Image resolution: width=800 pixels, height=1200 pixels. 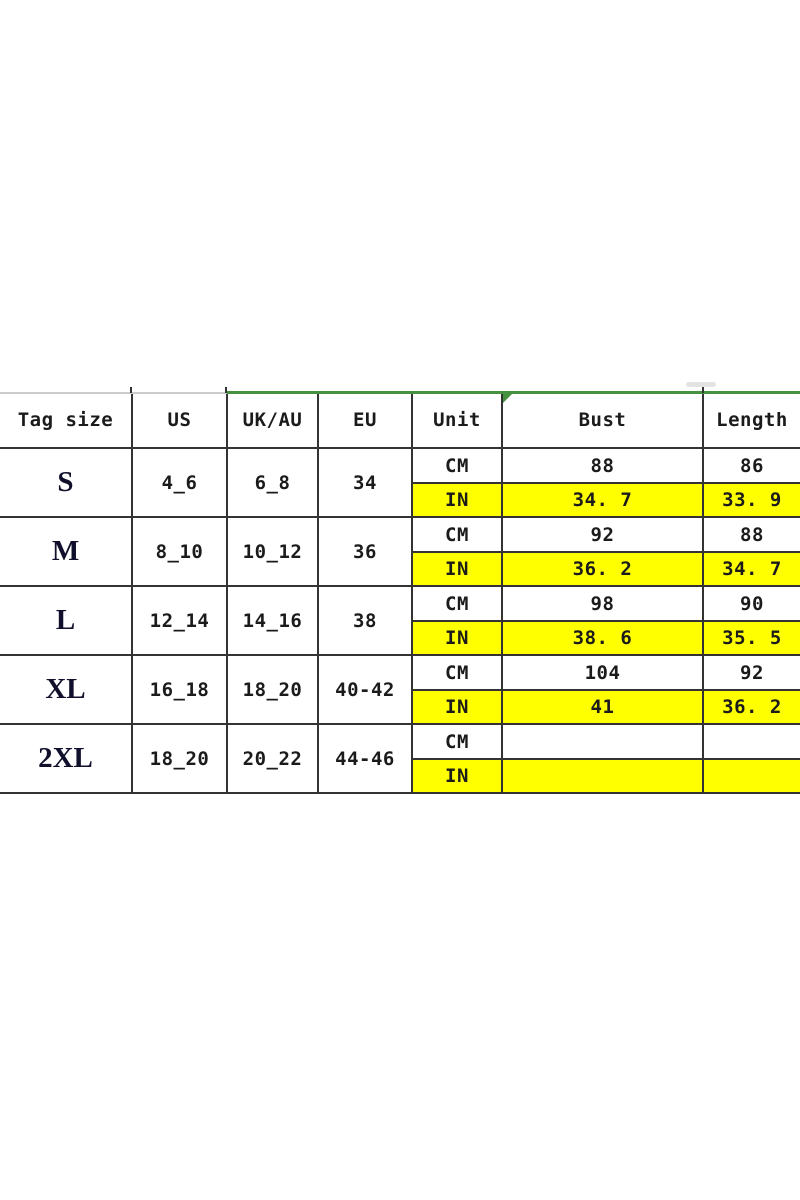 What do you see at coordinates (751, 500) in the screenshot?
I see `length-in-value: 33. 9` at bounding box center [751, 500].